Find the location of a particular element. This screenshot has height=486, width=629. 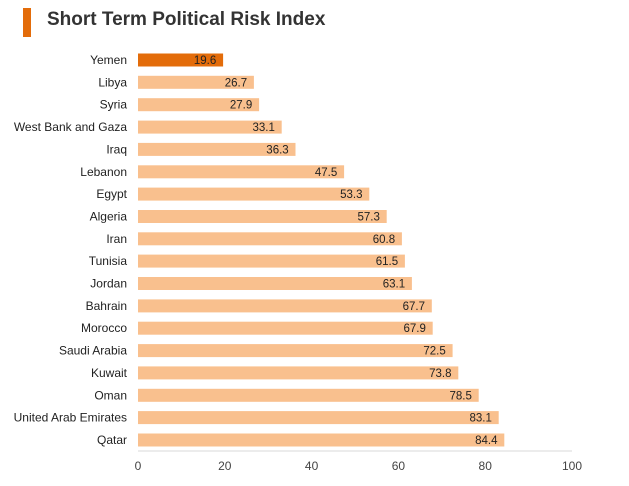

category-label: Egypt is located at coordinates (111, 194).